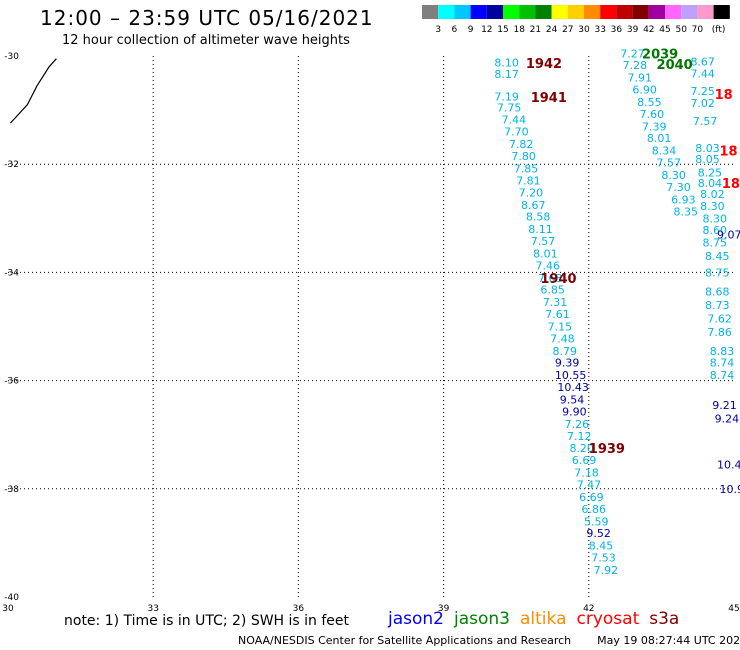  Describe the element at coordinates (617, 30) in the screenshot. I see `legend-label: 36` at that location.